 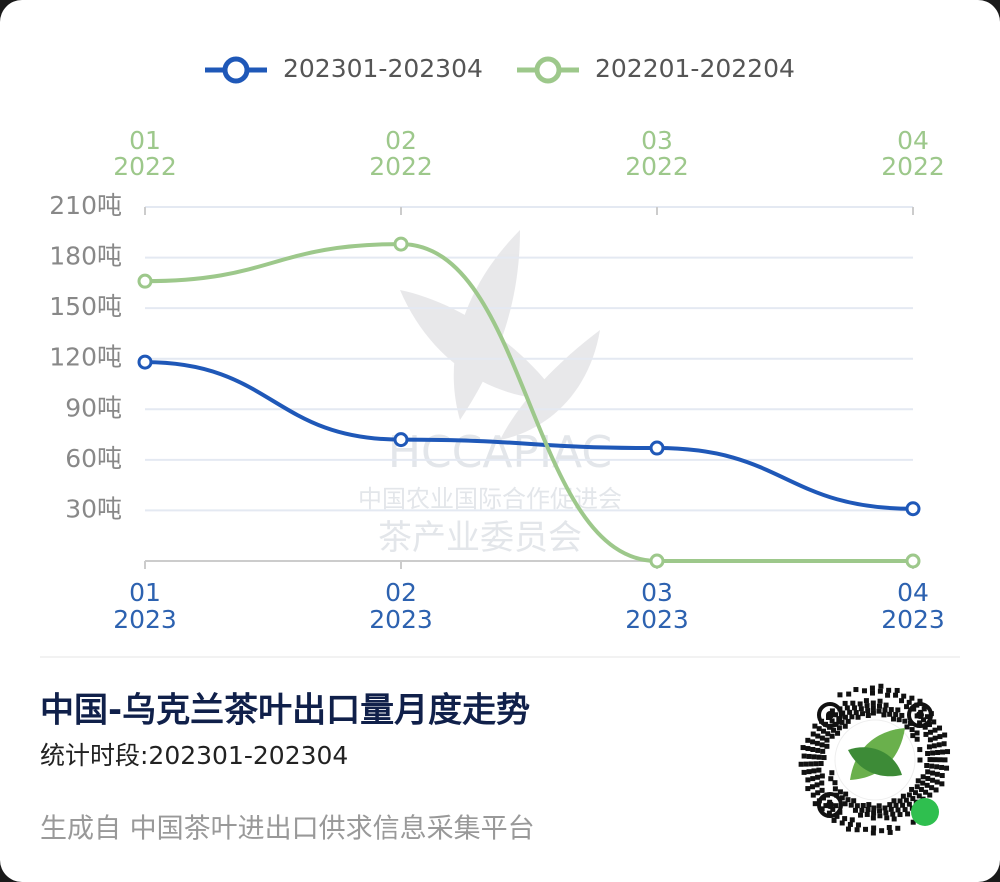 What do you see at coordinates (145, 592) in the screenshot?
I see `x-tick-label: 01` at bounding box center [145, 592].